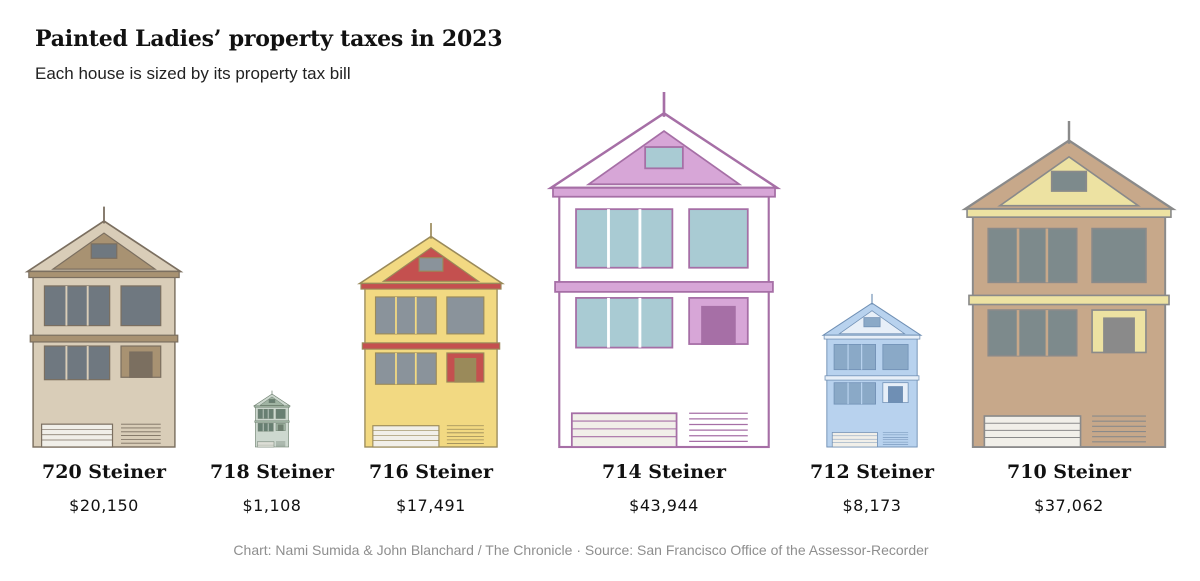 Image resolution: width=1200 pixels, height=581 pixels. What do you see at coordinates (272, 505) in the screenshot?
I see `tax-value-label: $1,108` at bounding box center [272, 505].